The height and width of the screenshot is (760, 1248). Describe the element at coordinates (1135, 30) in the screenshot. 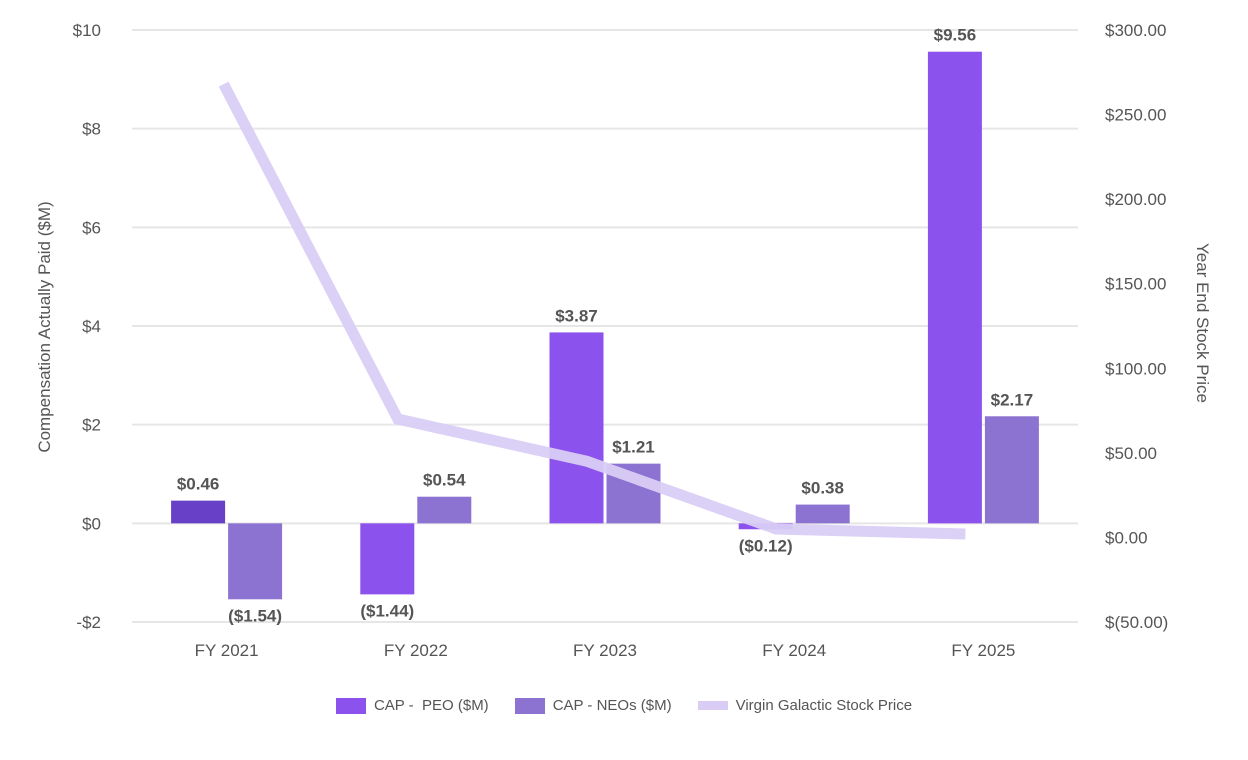

I see `right-tick-label: $300.00` at that location.